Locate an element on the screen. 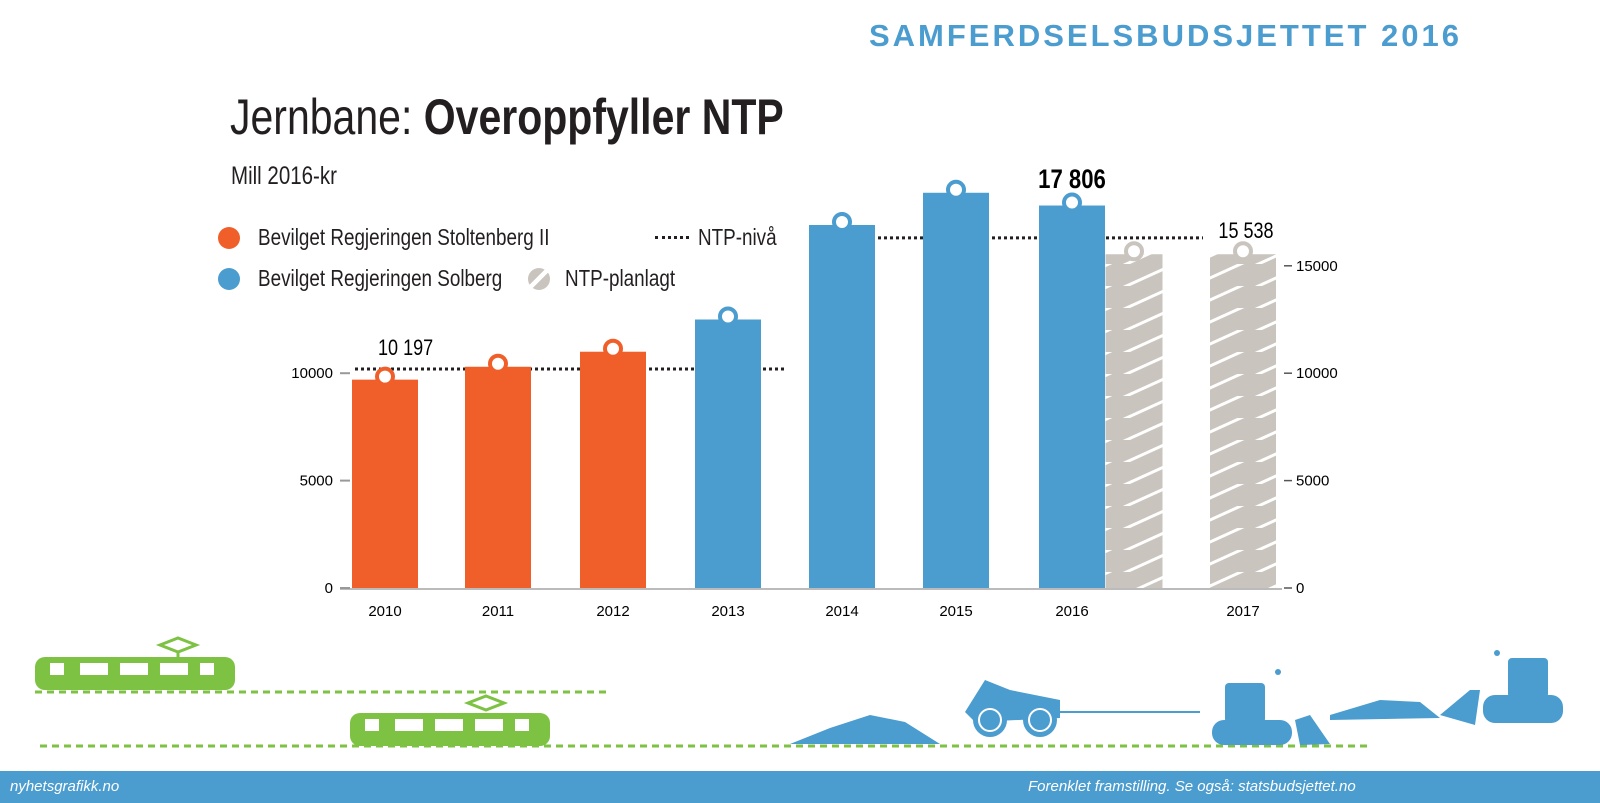 The width and height of the screenshot is (1600, 803). y-tick-label-left: 10000 is located at coordinates (312, 373).